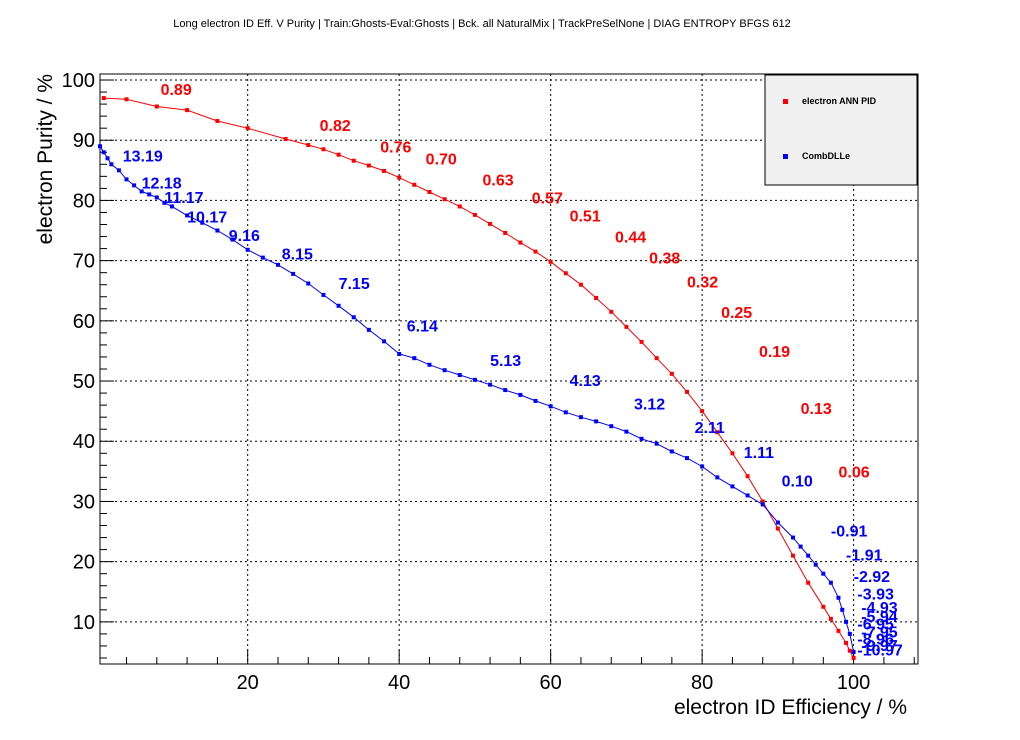 This screenshot has width=1020, height=740. What do you see at coordinates (335, 126) in the screenshot?
I see `point-label: 0.82` at bounding box center [335, 126].